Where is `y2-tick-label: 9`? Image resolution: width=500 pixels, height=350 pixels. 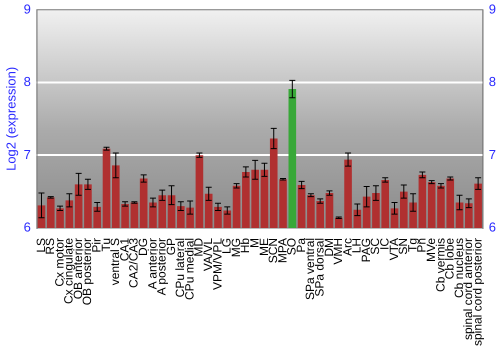 y2-tick-label: 9 is located at coordinates (492, 8).